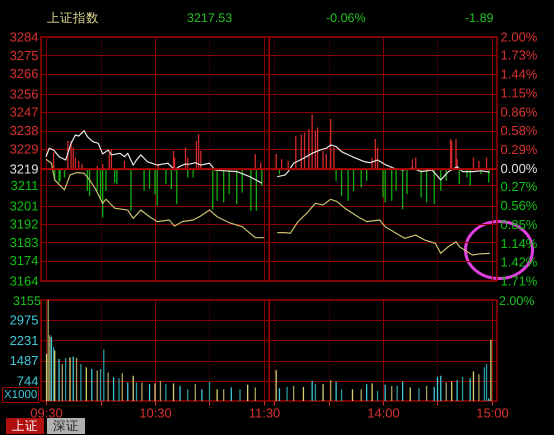  I want to click on y-tick-label: 3275, so click(24, 55).